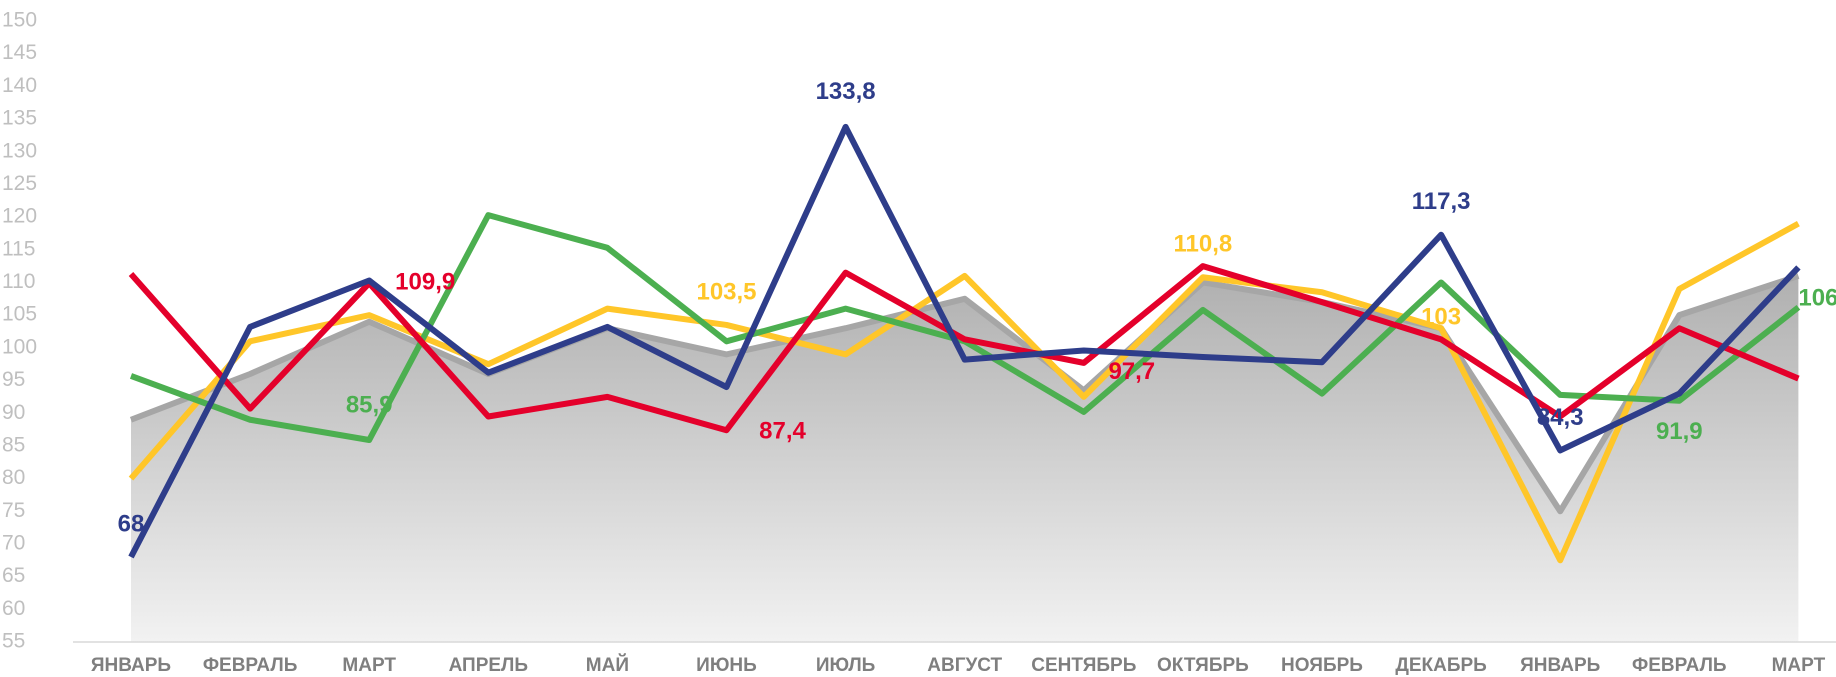 Image resolution: width=1836 pixels, height=677 pixels. Describe the element at coordinates (19, 85) in the screenshot. I see `y-tick-label: 140` at that location.